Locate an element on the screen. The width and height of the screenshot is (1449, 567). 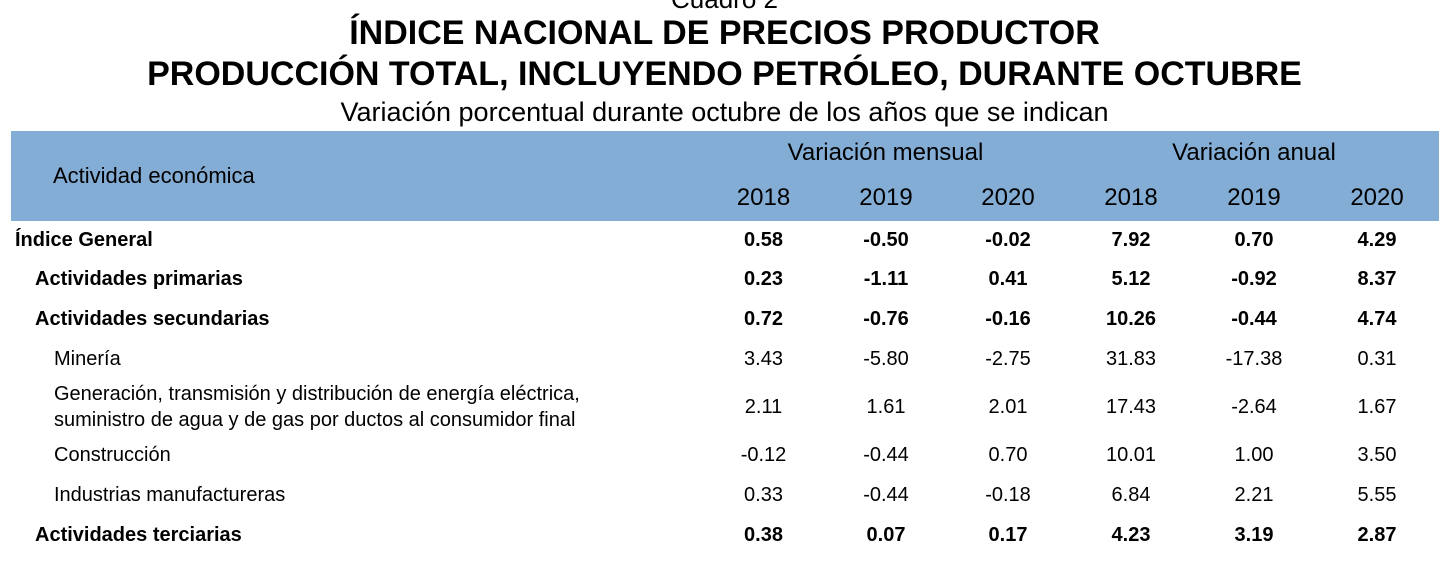
row-label: Actividades primarias is located at coordinates (139, 278).